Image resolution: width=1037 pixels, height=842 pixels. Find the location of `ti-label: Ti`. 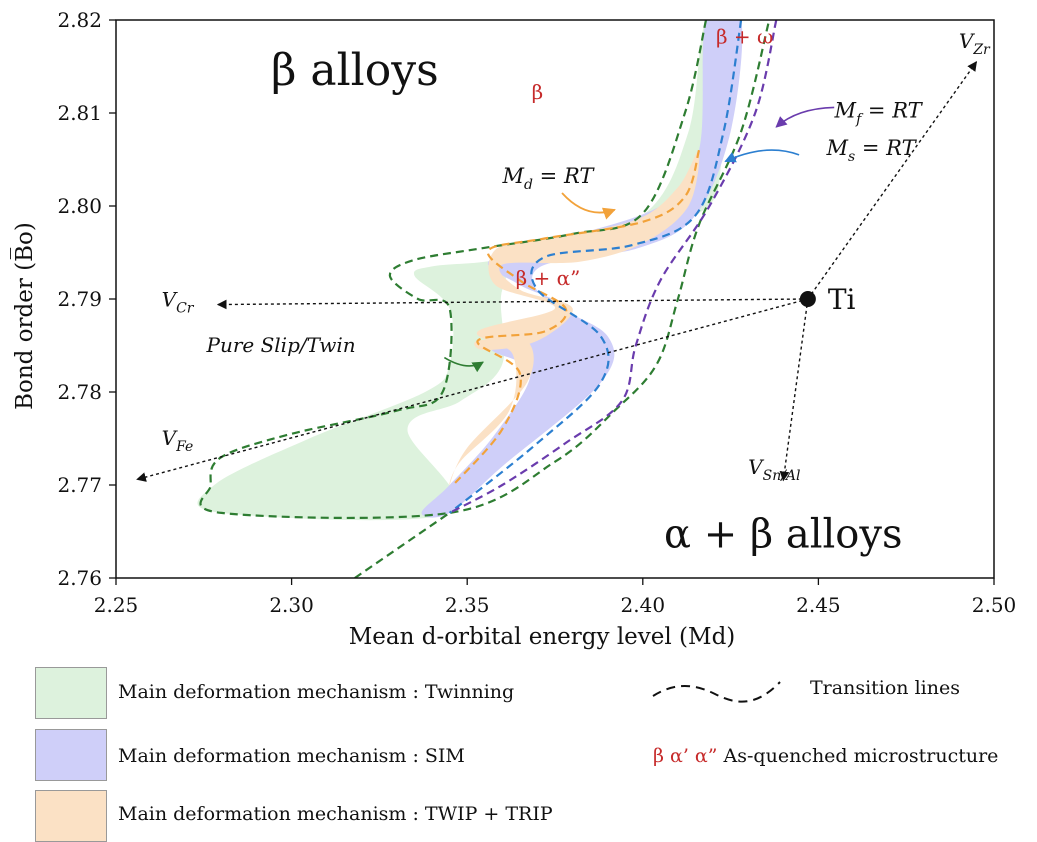

ti-label: Ti is located at coordinates (842, 299).